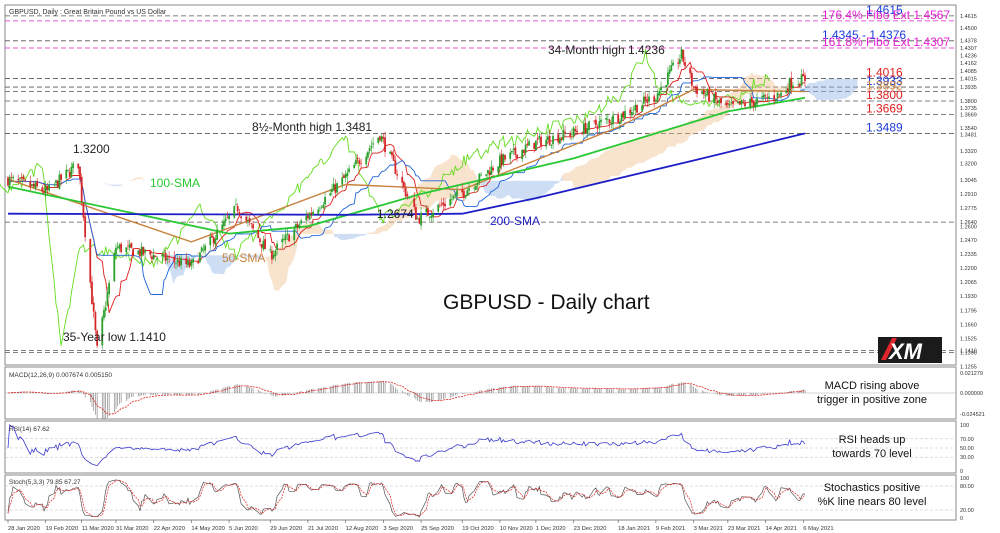 The image size is (1000, 533). I want to click on price-tick-label: 1.1525, so click(968, 340).